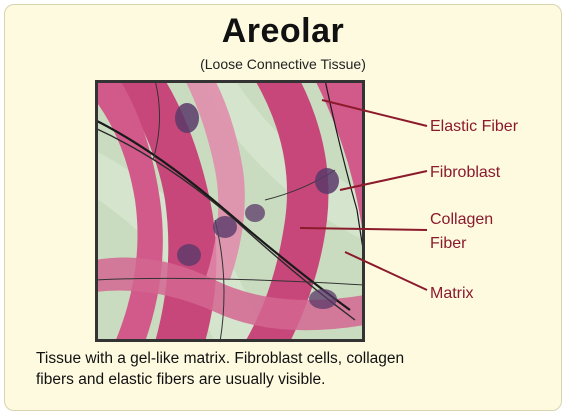 The width and height of the screenshot is (566, 415). Describe the element at coordinates (452, 293) in the screenshot. I see `label-matrix: Matrix` at that location.